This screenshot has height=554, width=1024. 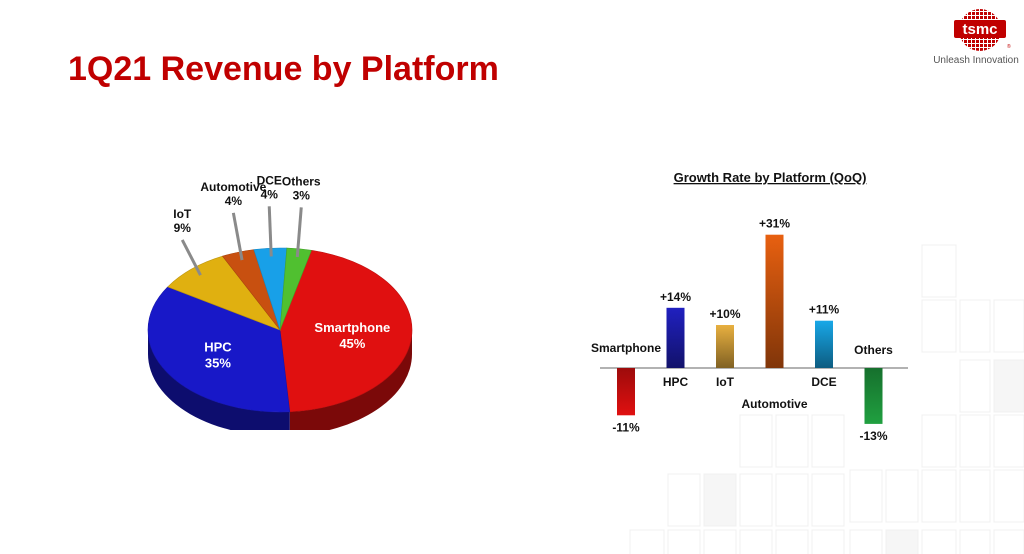 I want to click on pie-value-smartphone: 45%, so click(x=352, y=343).